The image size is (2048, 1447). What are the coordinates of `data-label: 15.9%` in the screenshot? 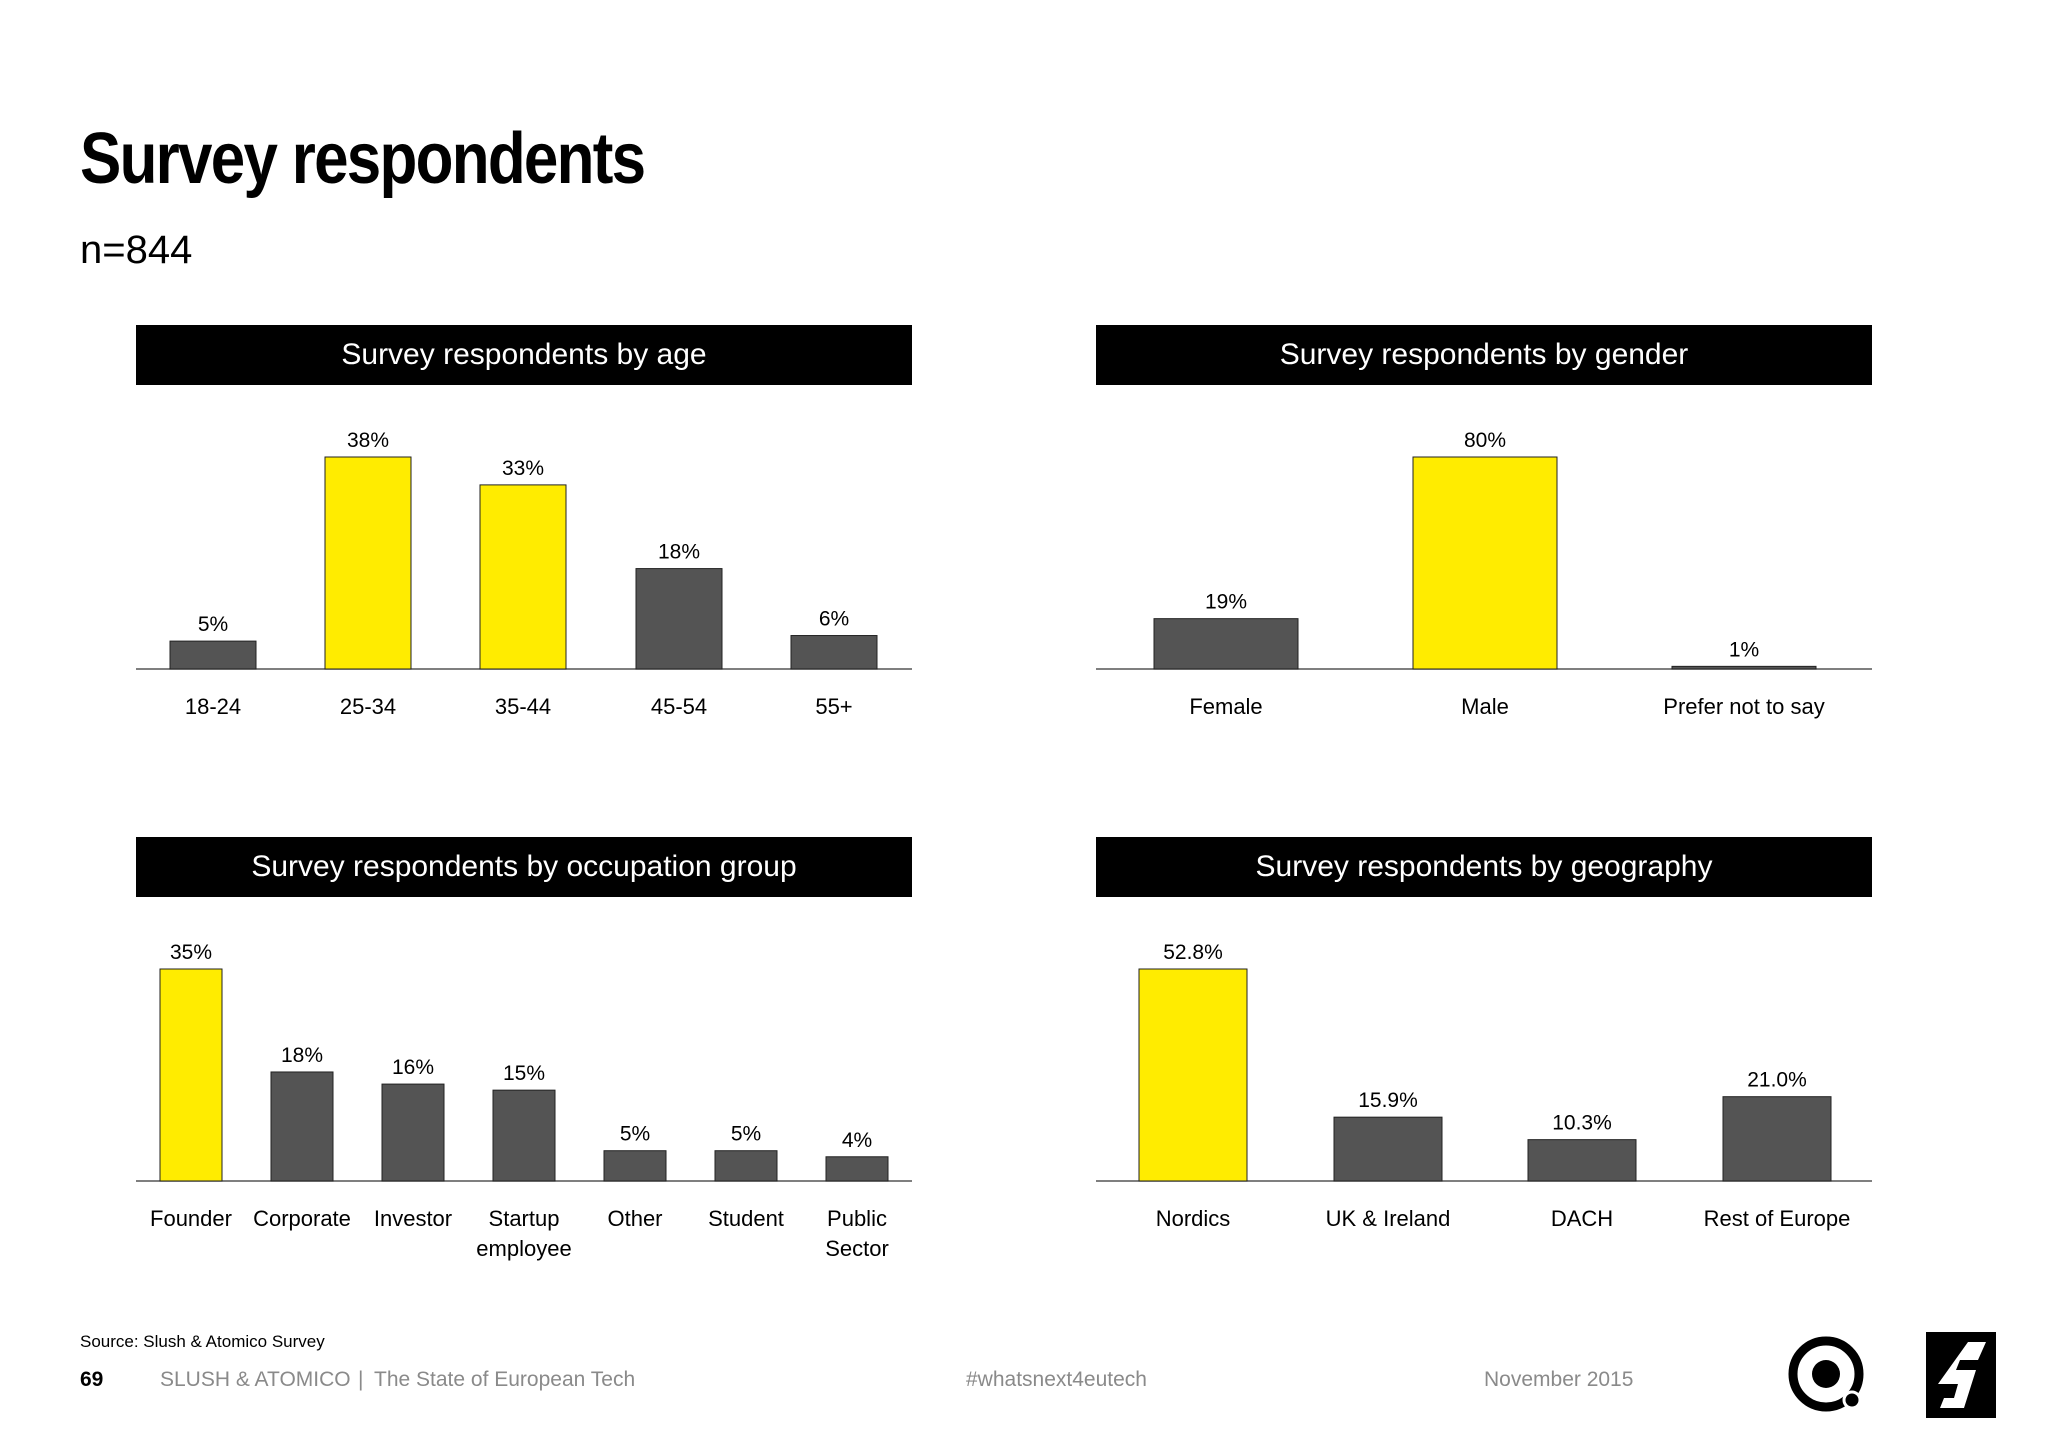 It's located at (1388, 1100).